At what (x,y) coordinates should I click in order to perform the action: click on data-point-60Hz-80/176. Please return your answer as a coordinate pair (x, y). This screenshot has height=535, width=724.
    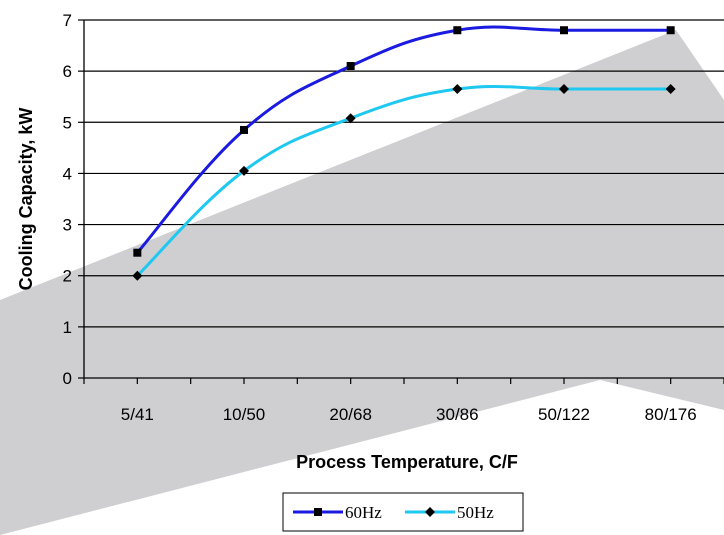
    Looking at the image, I should click on (670, 30).